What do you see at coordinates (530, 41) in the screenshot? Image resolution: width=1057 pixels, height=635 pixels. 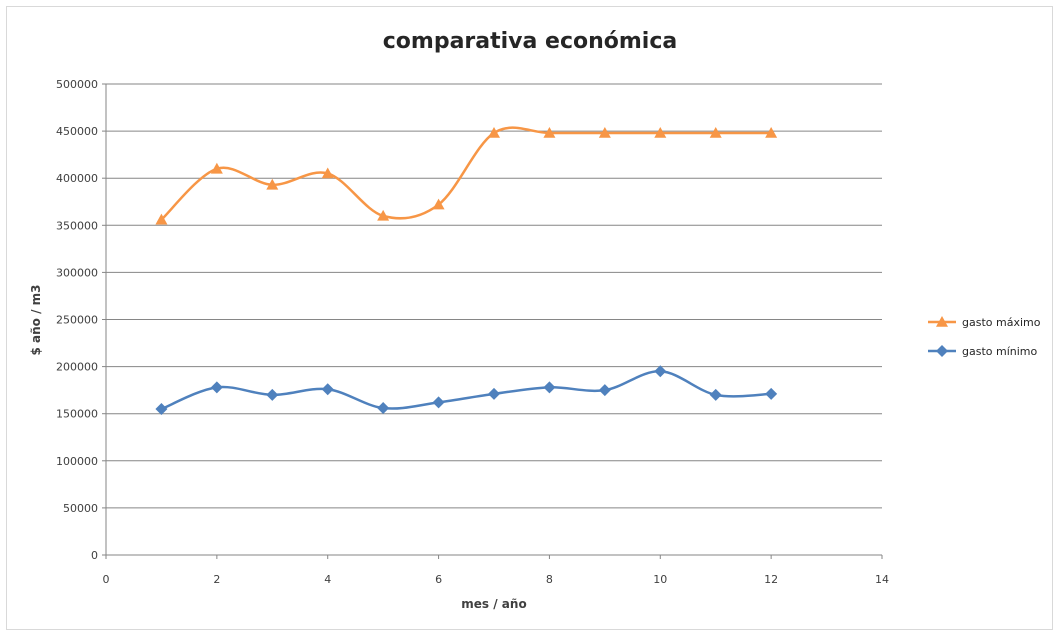 I see `chart-title: comparativa económica` at bounding box center [530, 41].